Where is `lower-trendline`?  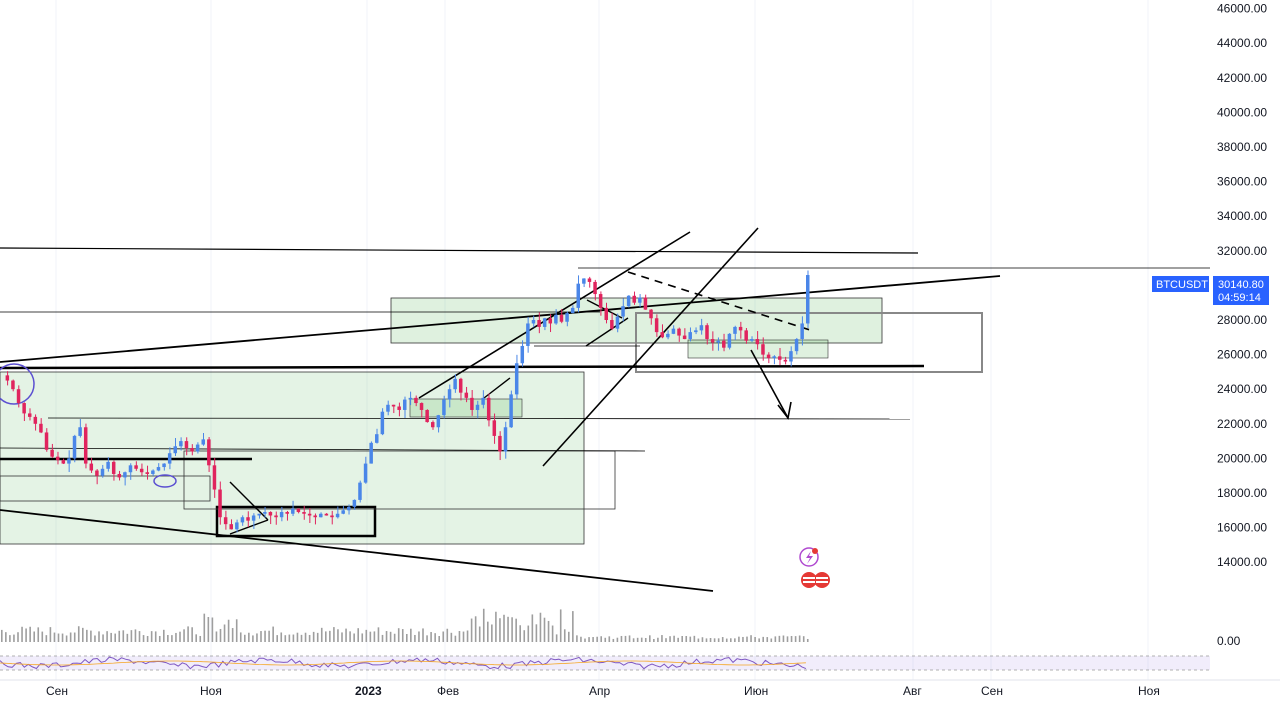 lower-trendline is located at coordinates (357, 550).